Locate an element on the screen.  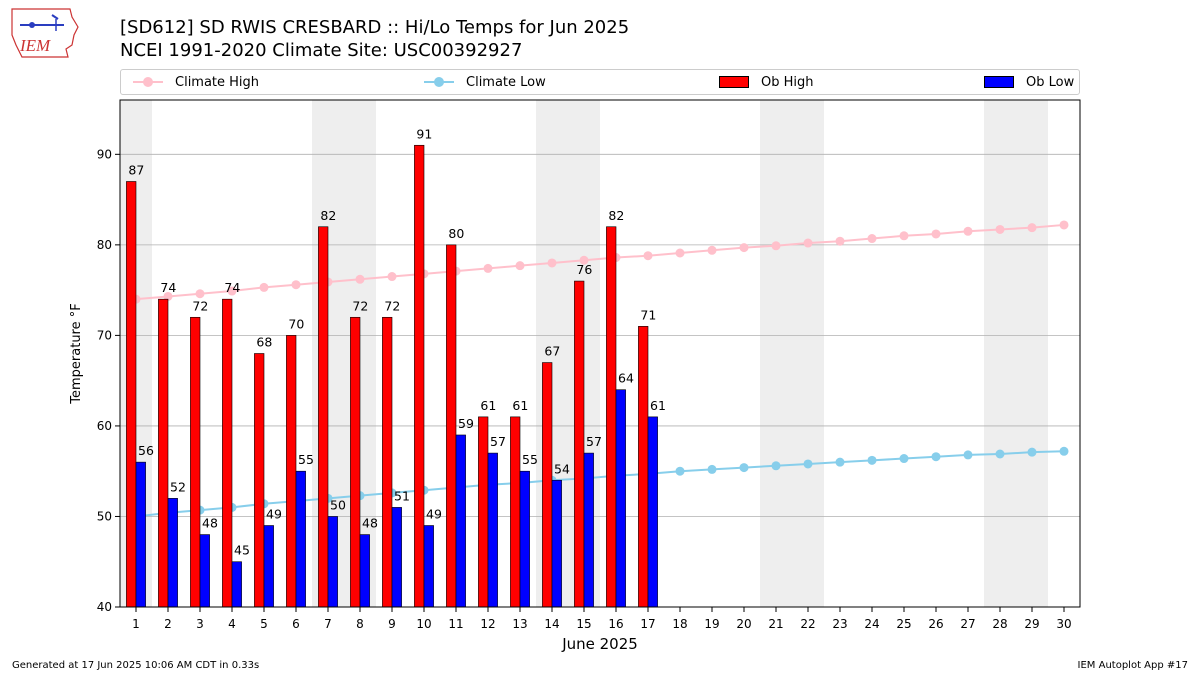
ob-low-value-label: 59 is located at coordinates (466, 423).